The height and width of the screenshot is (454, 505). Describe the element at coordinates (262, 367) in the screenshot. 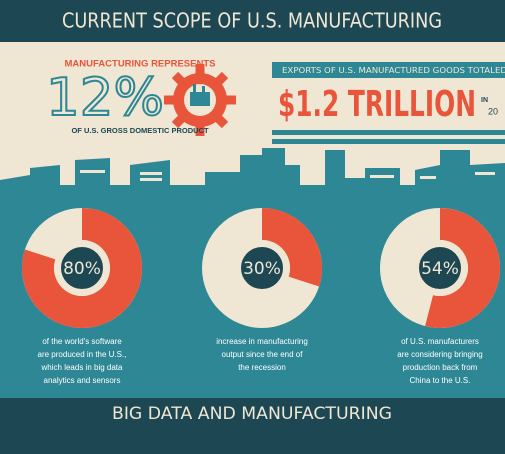

I see `stat-text: the recession` at that location.